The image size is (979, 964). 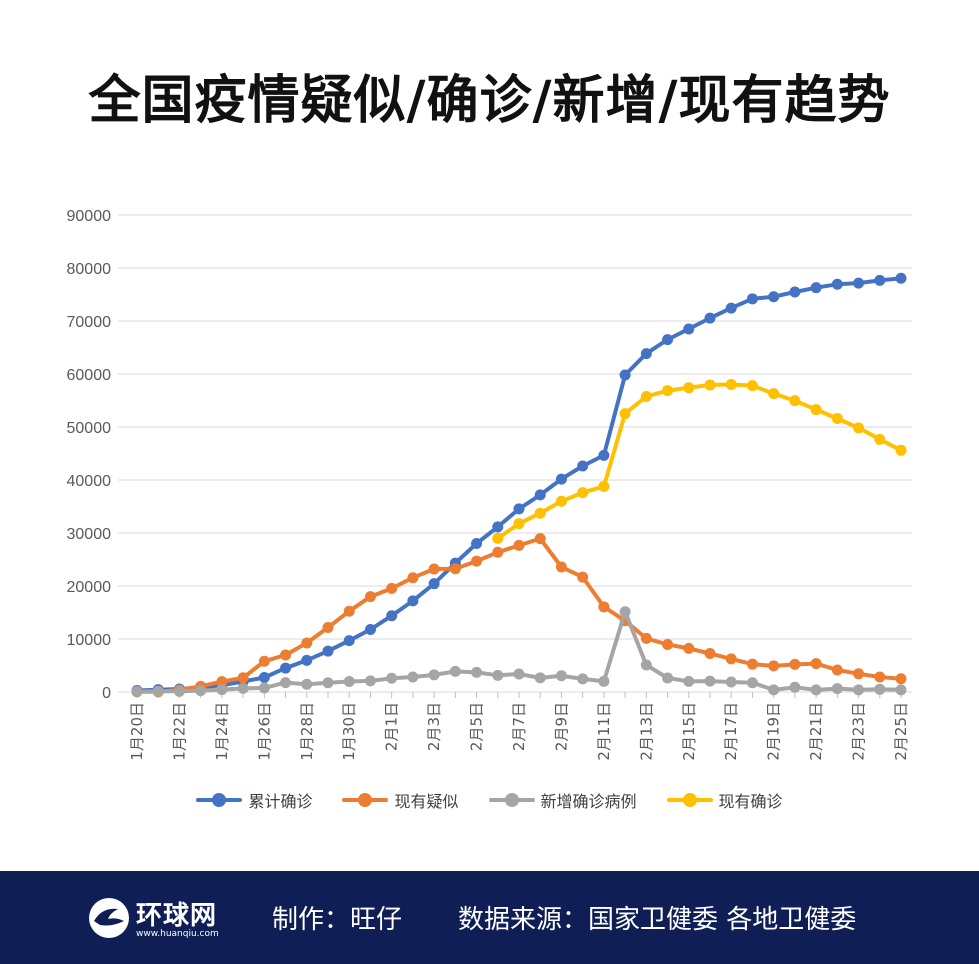 I want to click on y-tick-label: 60000, so click(x=89, y=375).